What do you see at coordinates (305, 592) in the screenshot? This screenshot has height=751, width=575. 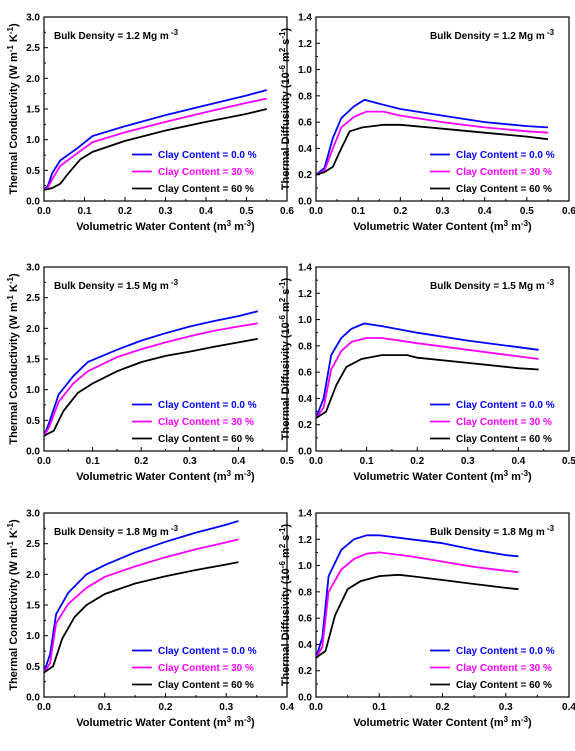 I see `y-tick-label: 0.8` at bounding box center [305, 592].